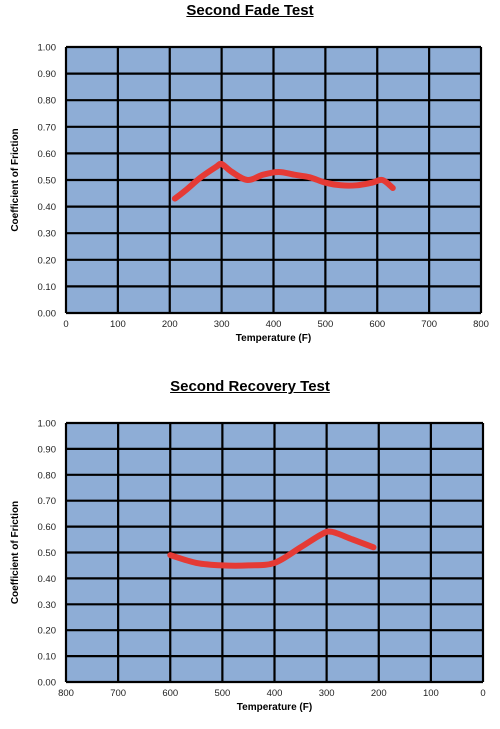 The height and width of the screenshot is (729, 500). Describe the element at coordinates (250, 10) in the screenshot. I see `chart-title: Second Fade Test` at that location.